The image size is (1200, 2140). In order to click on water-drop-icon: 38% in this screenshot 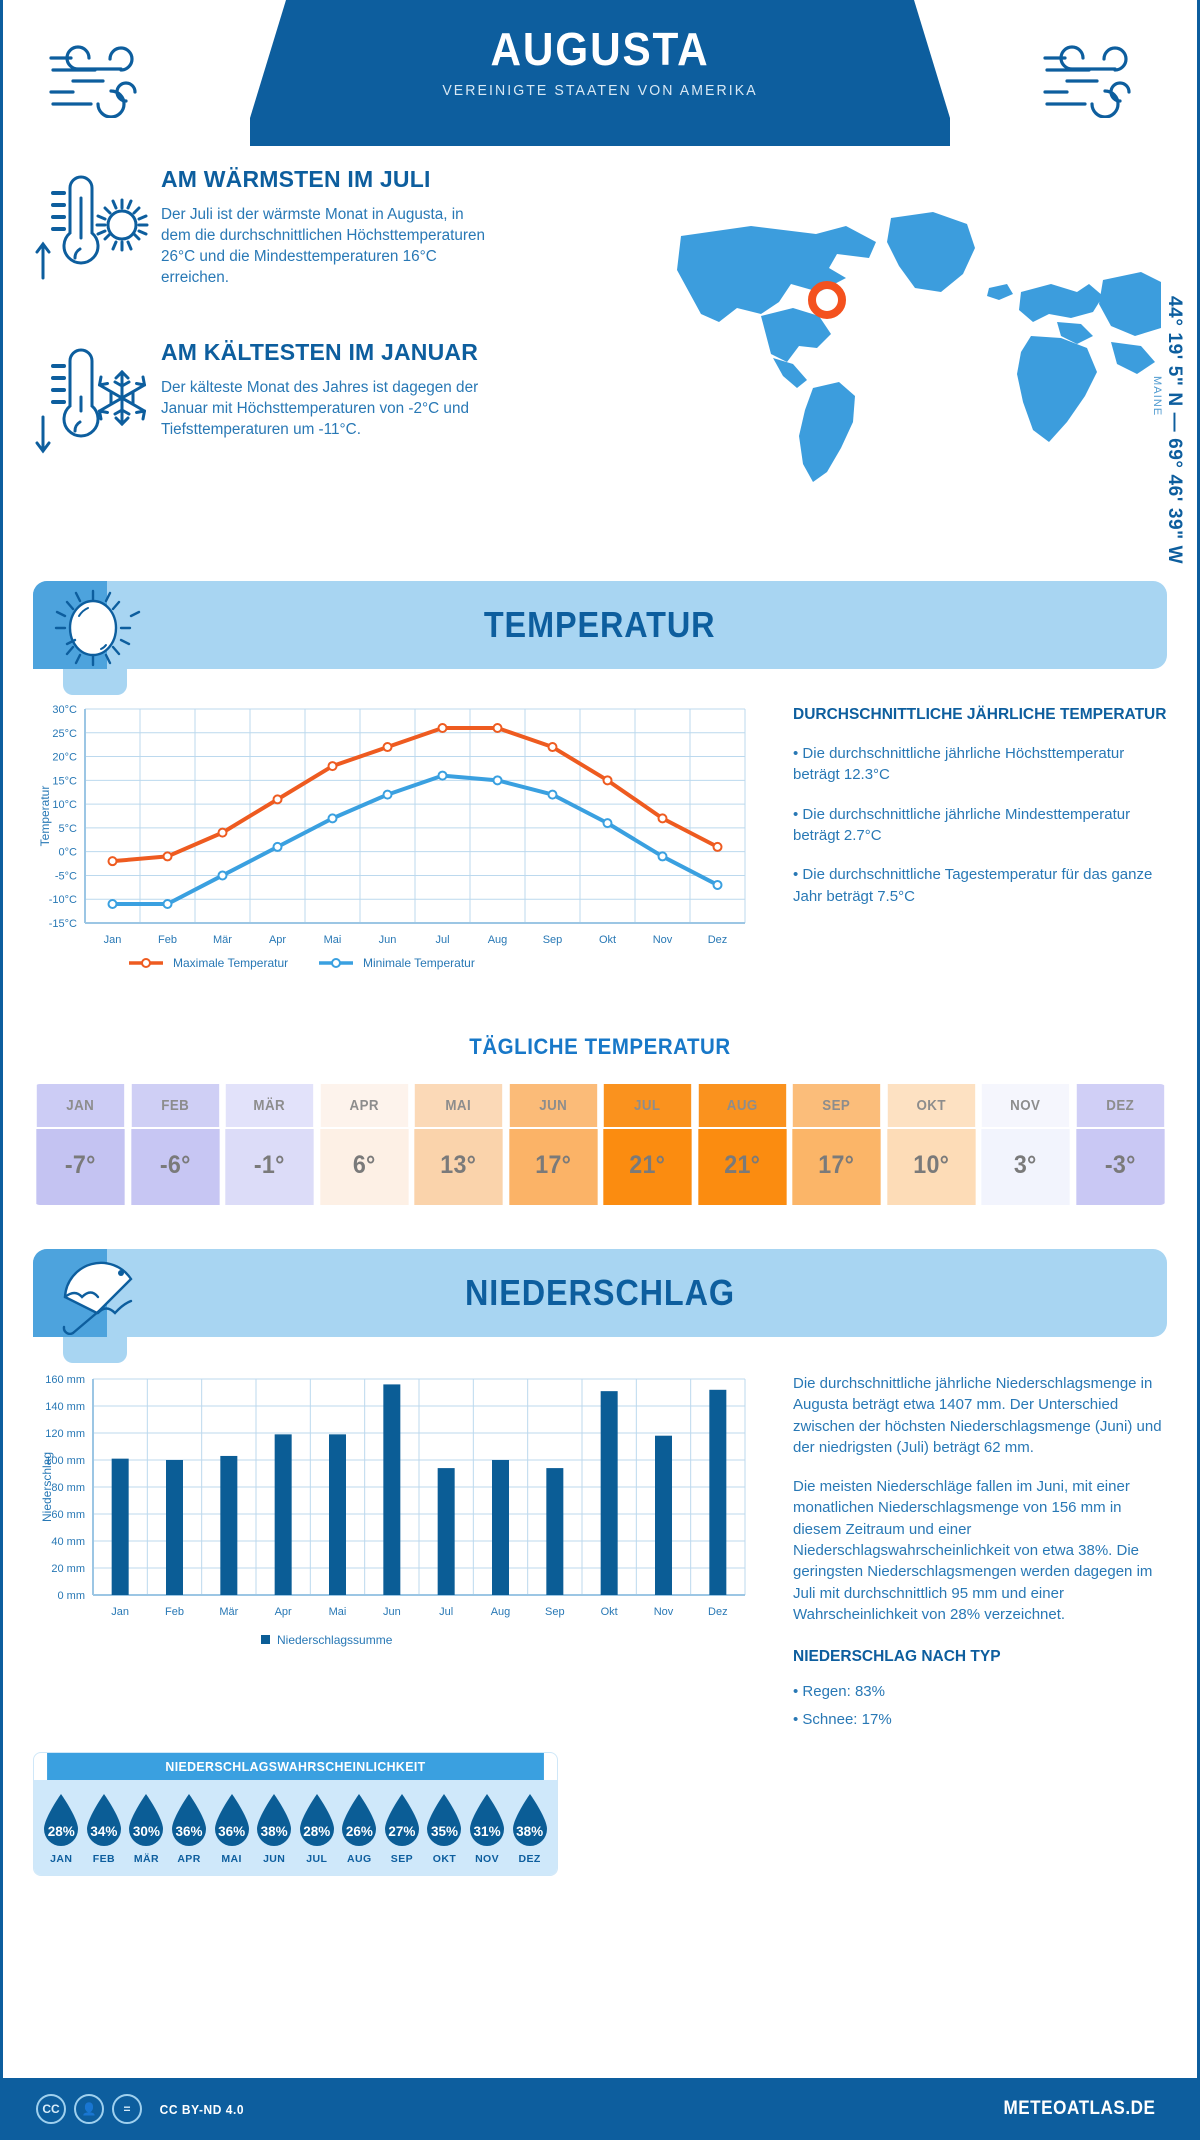, I will do `click(274, 1820)`.